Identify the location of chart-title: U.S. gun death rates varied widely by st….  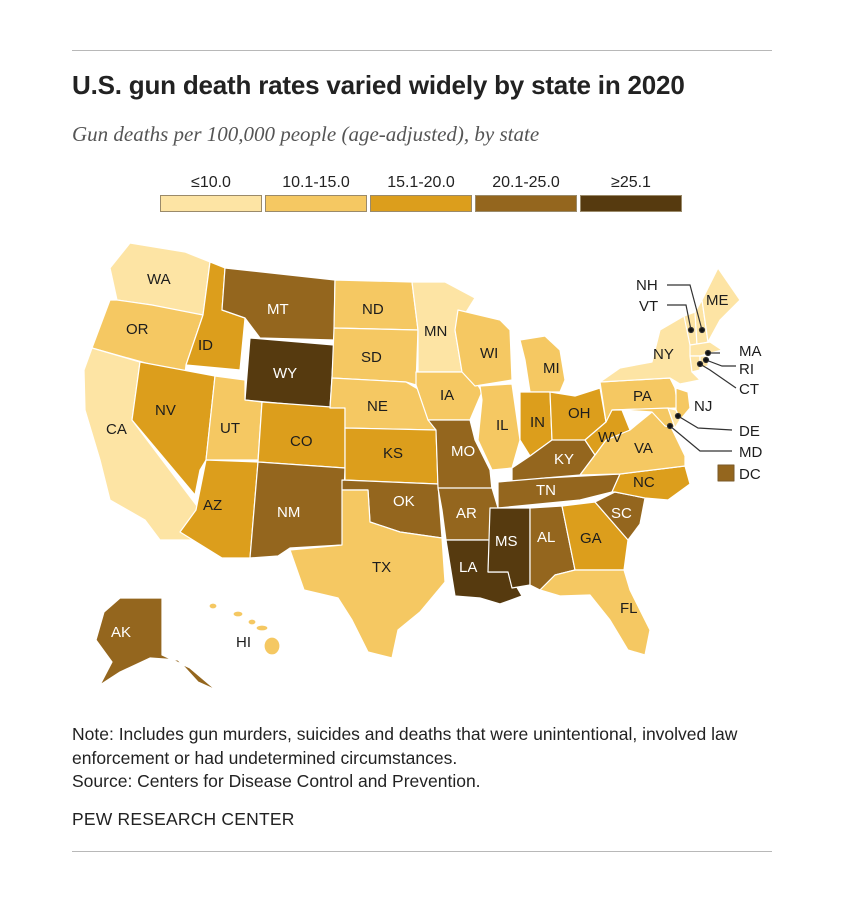
(378, 85).